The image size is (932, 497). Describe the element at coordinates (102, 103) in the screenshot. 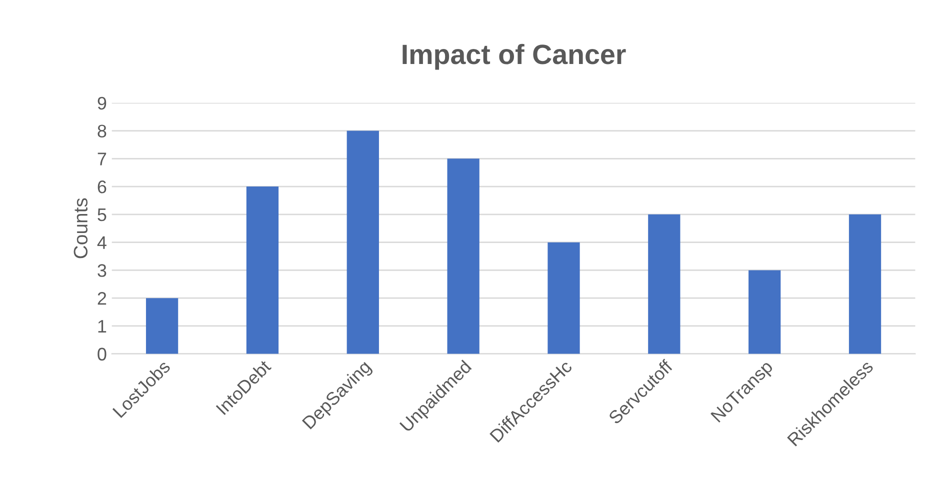

I see `y-tick-label: 9` at that location.